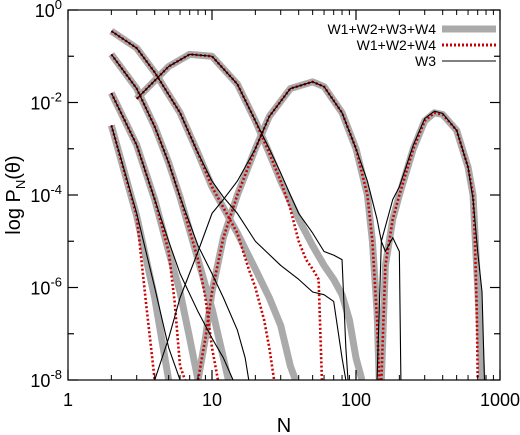 The height and width of the screenshot is (435, 520). Describe the element at coordinates (356, 400) in the screenshot. I see `x-tick-label: 100` at that location.